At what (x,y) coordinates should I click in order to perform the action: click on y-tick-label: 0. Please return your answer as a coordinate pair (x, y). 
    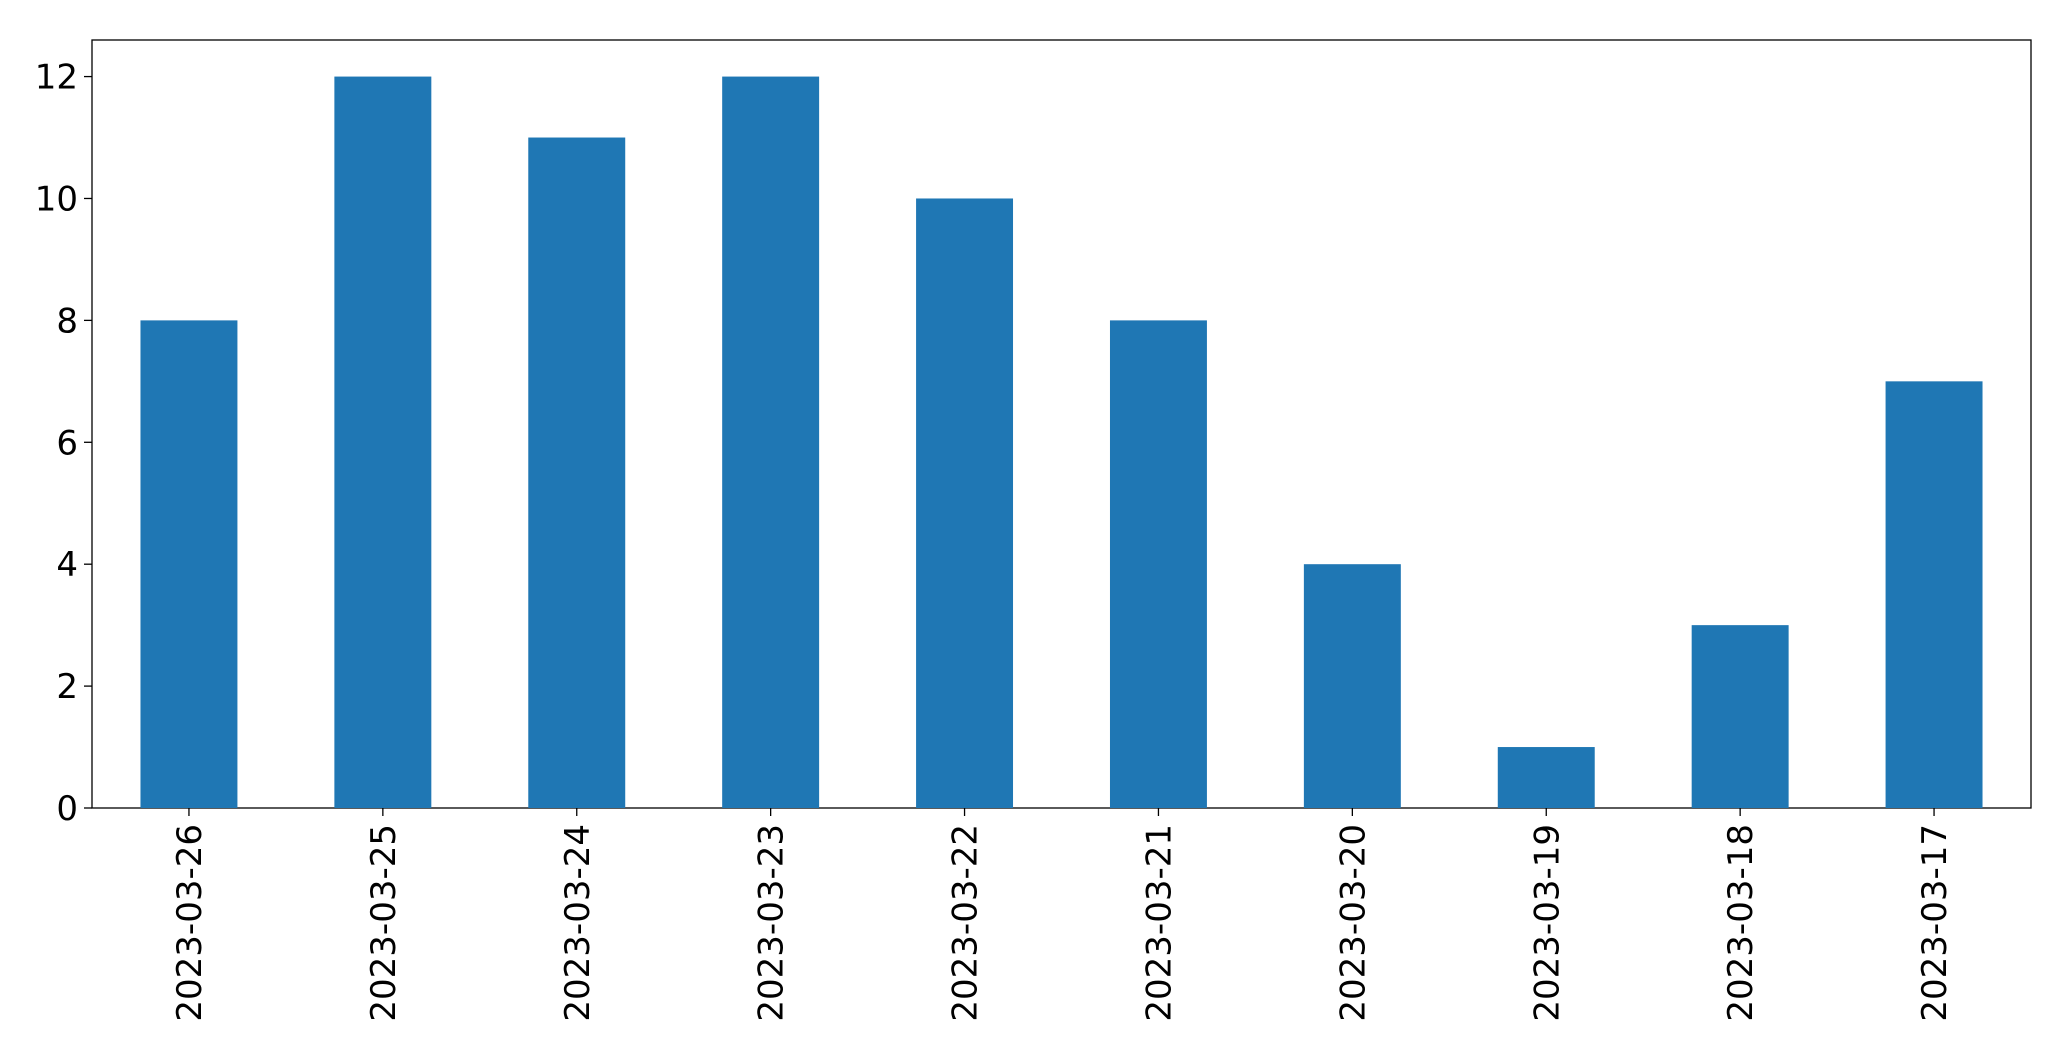
    Looking at the image, I should click on (67, 809).